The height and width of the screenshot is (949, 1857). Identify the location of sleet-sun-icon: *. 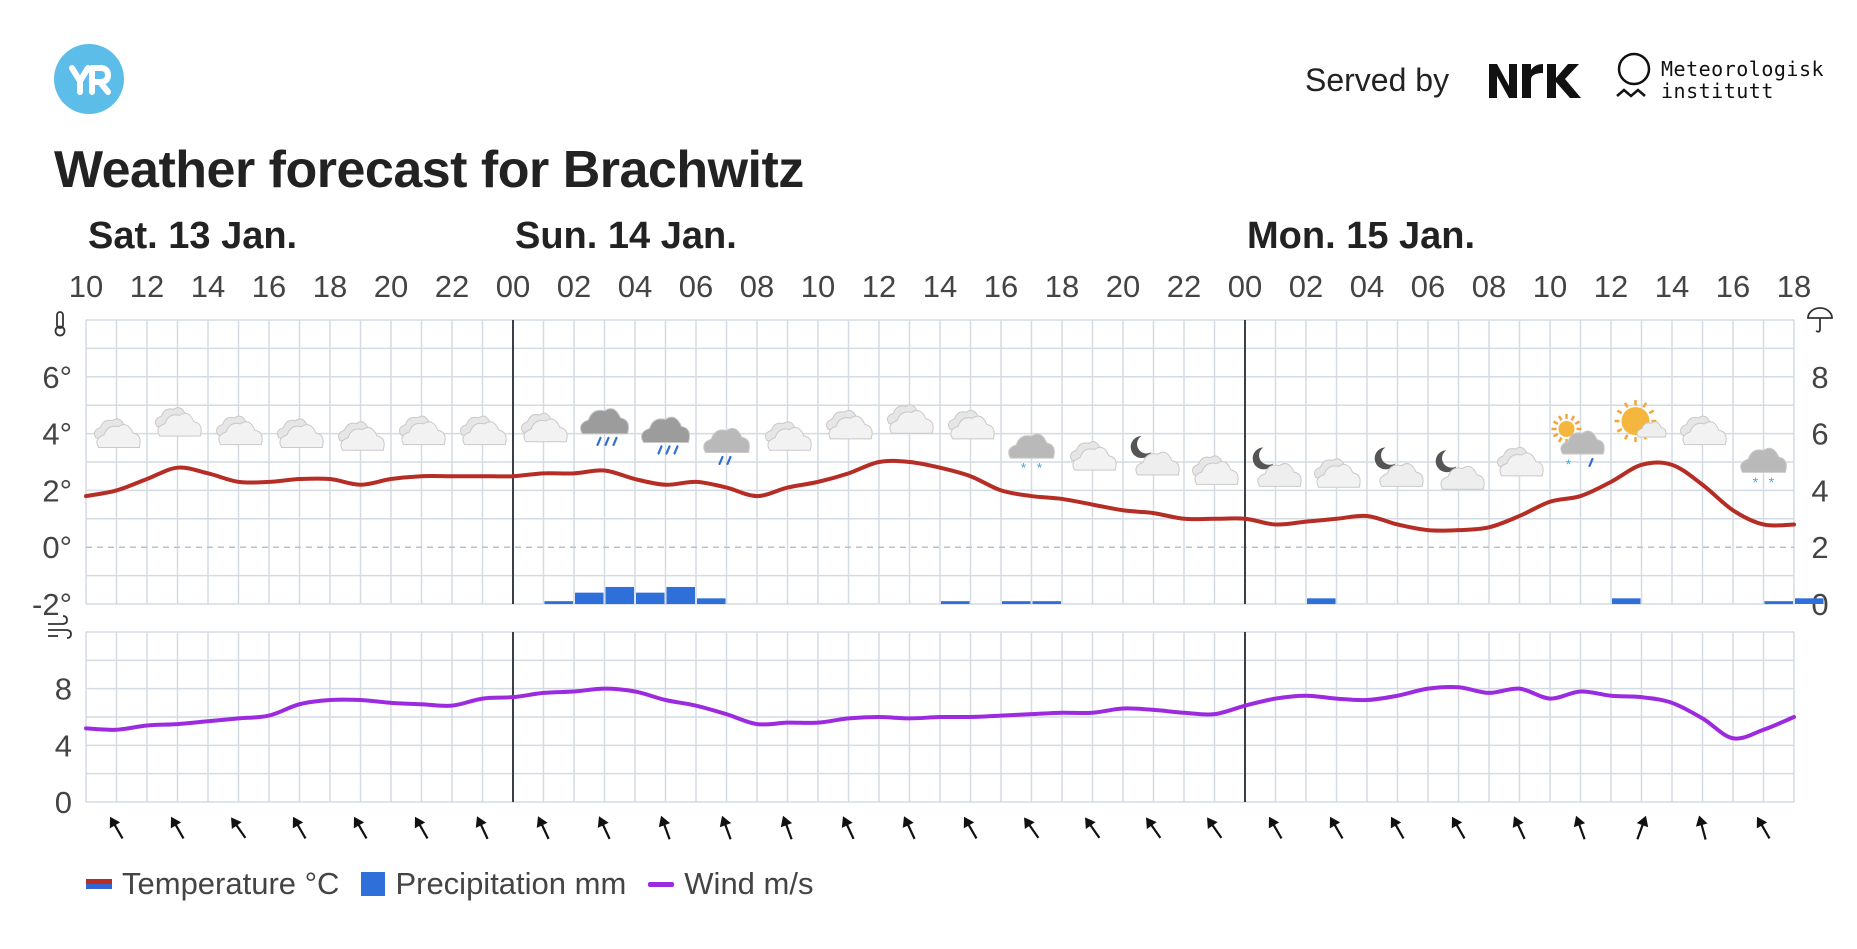
(1578, 442).